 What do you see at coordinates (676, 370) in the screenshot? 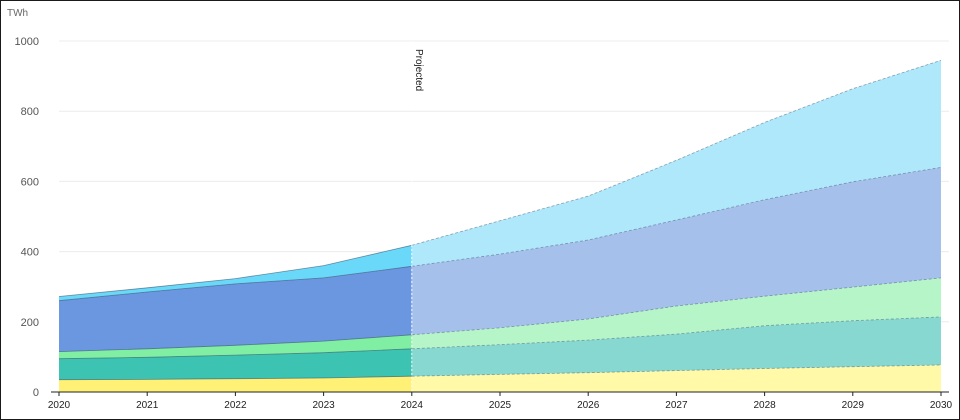
I see `series-1-projected-line` at bounding box center [676, 370].